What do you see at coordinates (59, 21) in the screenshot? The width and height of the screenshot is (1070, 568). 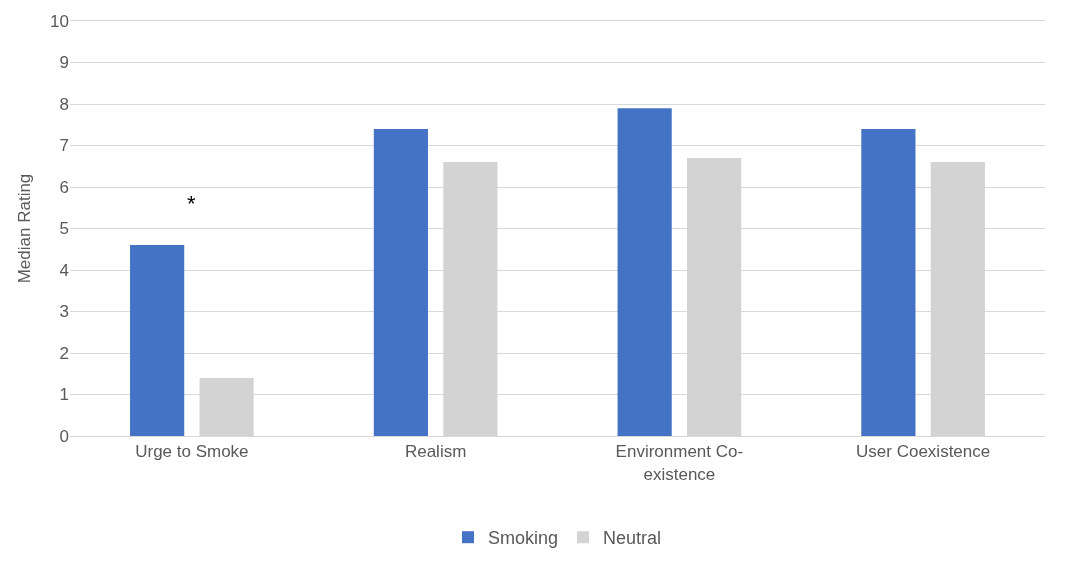 I see `y-tick-label: 10` at bounding box center [59, 21].